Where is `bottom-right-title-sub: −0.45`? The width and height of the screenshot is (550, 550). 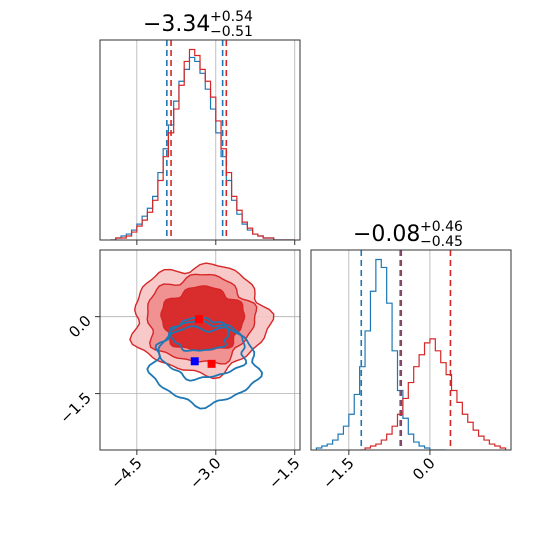 bottom-right-title-sub: −0.45 is located at coordinates (441, 242).